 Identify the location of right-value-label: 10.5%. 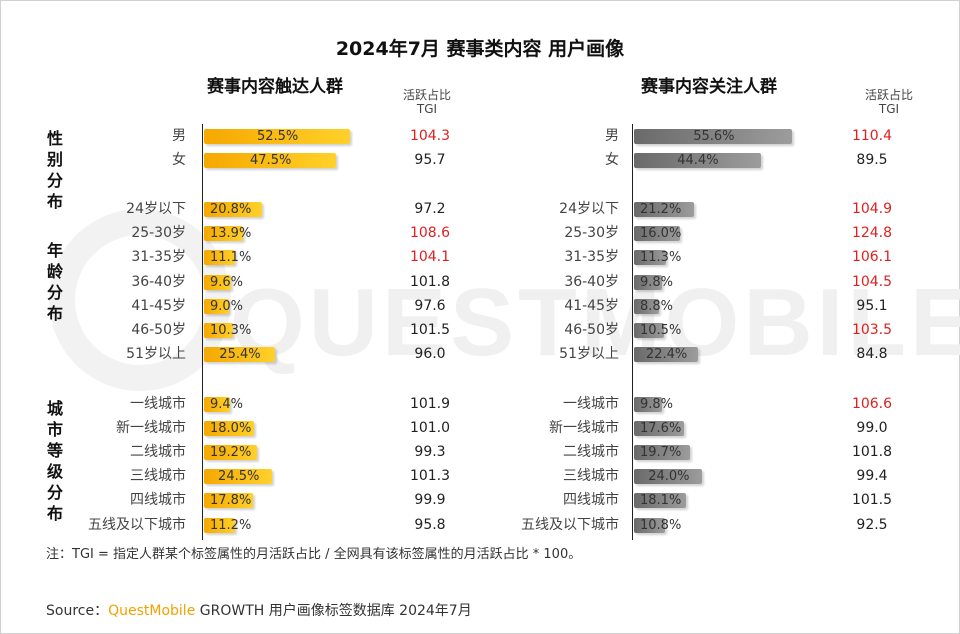
(661, 330).